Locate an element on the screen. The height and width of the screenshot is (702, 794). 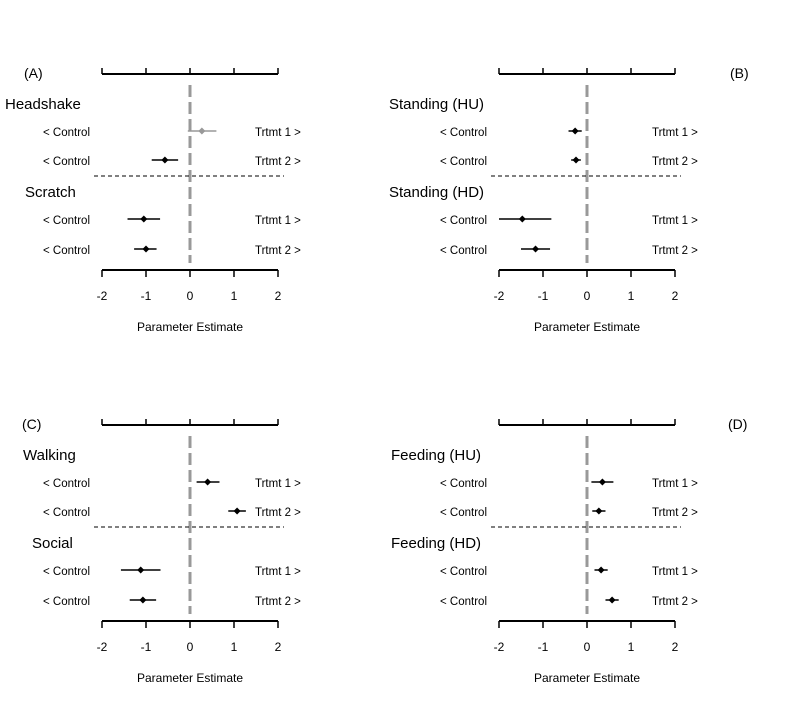
group-title: Scratch is located at coordinates (50, 192).